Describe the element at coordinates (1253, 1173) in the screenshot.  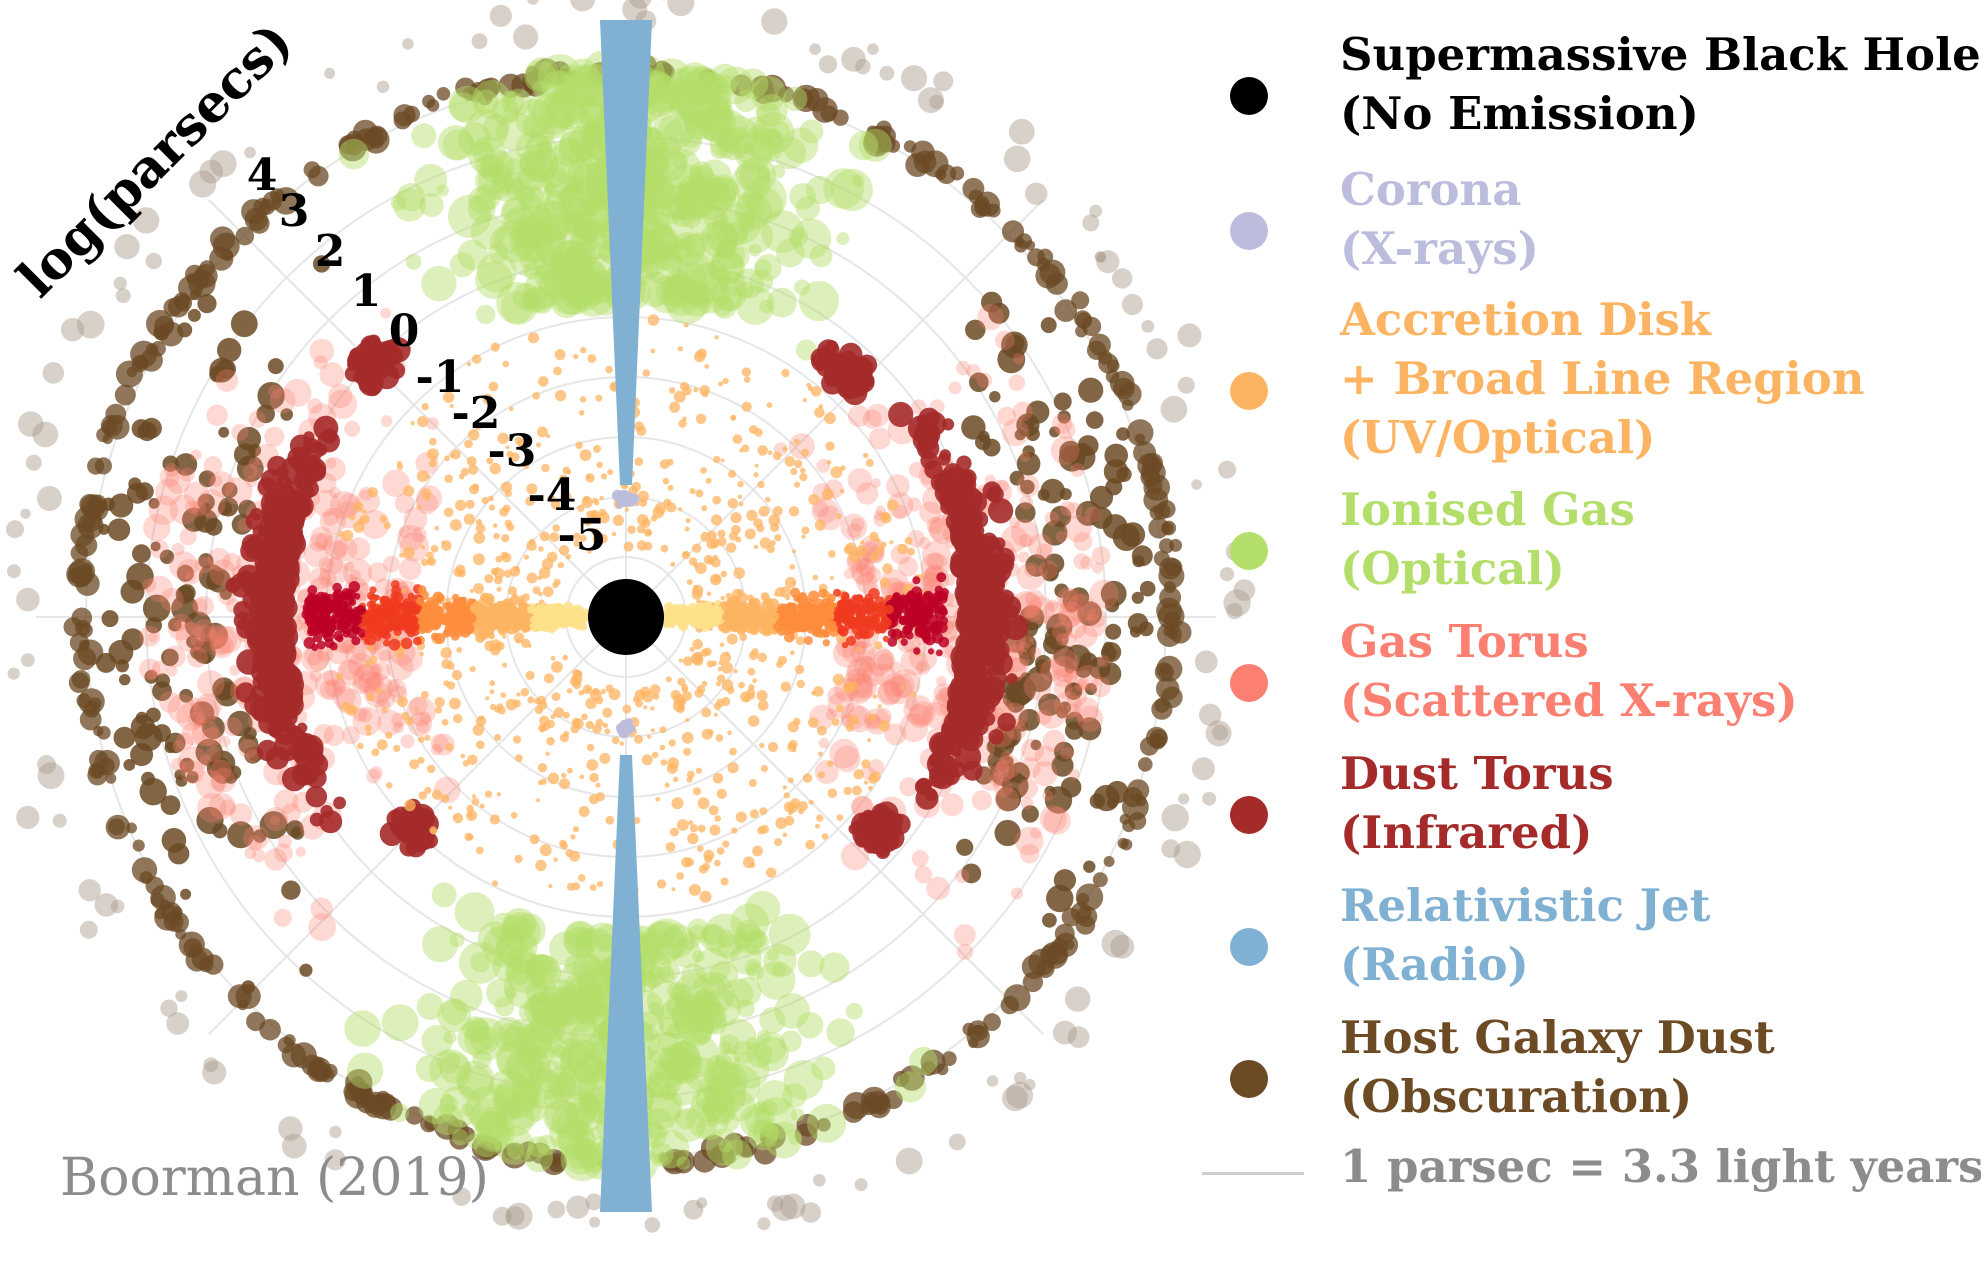
I see `scale-line` at that location.